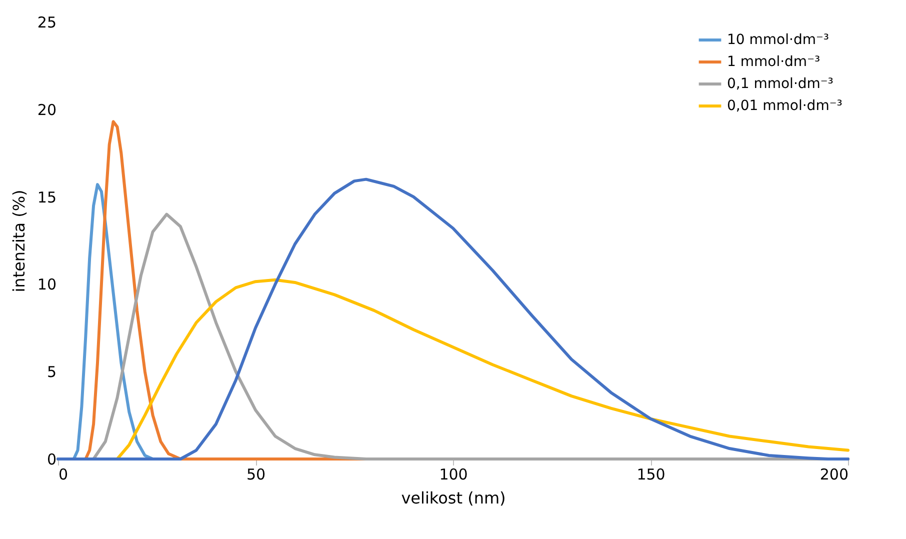  Describe the element at coordinates (46, 197) in the screenshot. I see `y-tick-label: 15` at that location.